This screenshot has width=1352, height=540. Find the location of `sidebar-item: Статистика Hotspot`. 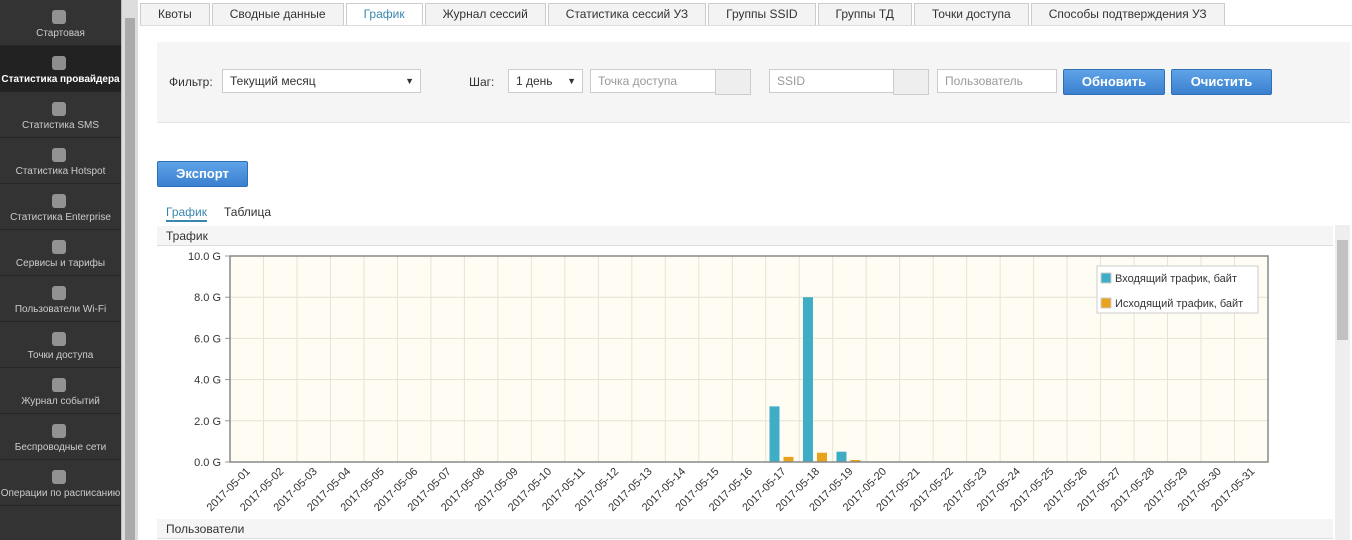

sidebar-item: Статистика Hotspot is located at coordinates (60, 161).